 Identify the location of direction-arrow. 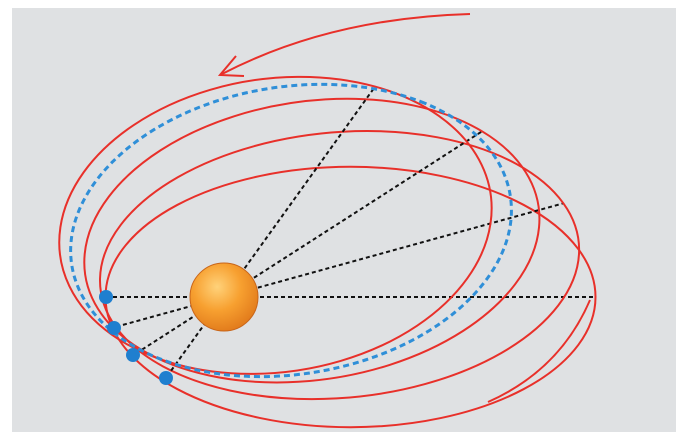
(346, 44).